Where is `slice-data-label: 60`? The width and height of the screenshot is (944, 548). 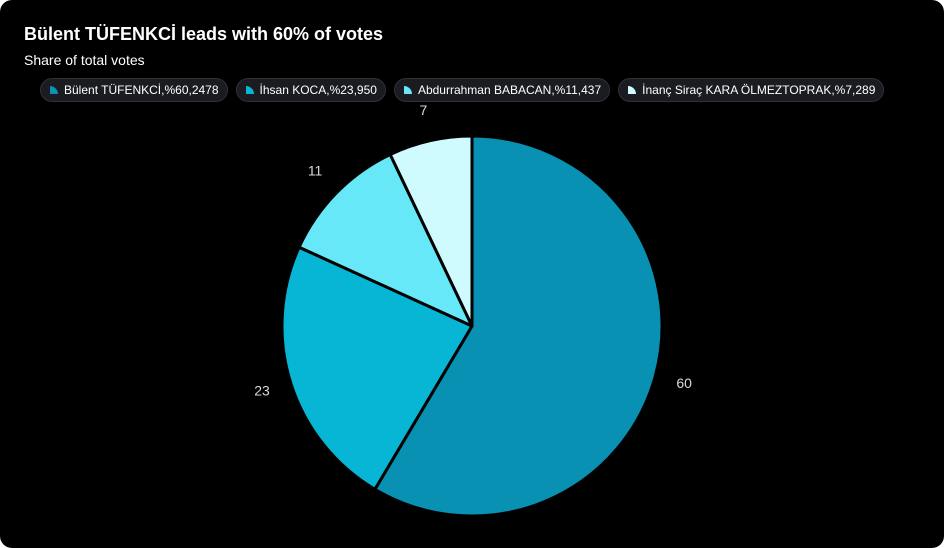
slice-data-label: 60 is located at coordinates (684, 383).